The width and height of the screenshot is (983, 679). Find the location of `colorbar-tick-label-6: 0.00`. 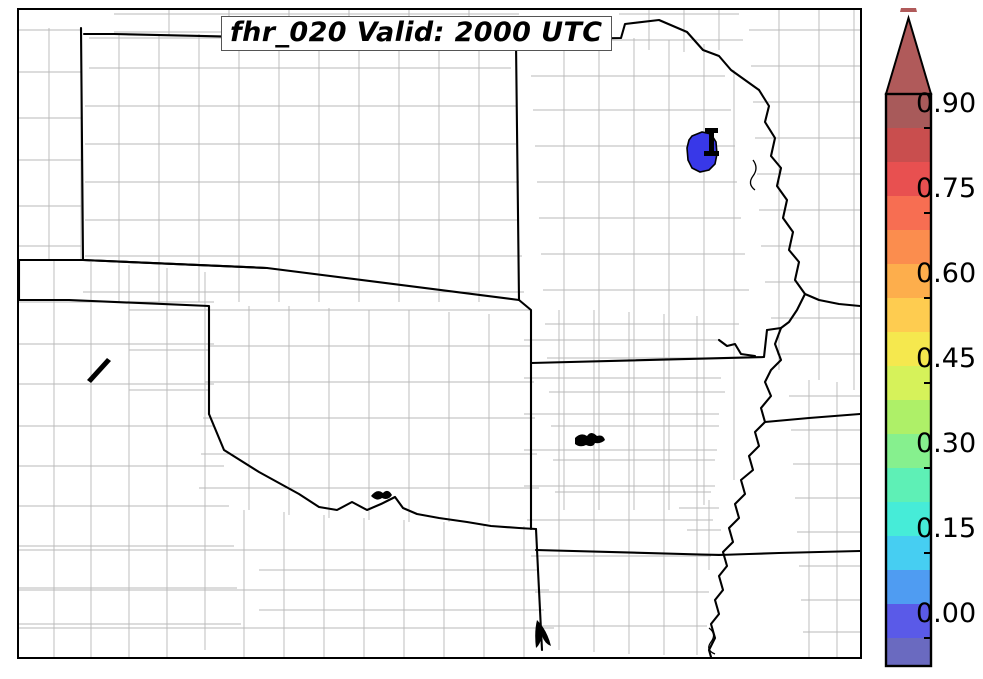

colorbar-tick-label-6: 0.00 is located at coordinates (946, 613).